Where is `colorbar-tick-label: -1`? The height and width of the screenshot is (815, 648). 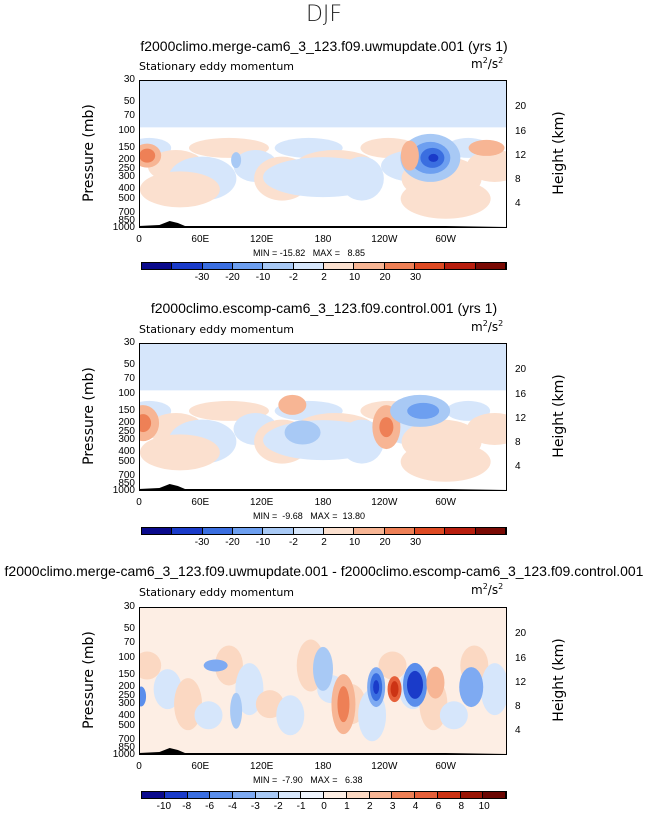
colorbar-tick-label: -1 is located at coordinates (301, 806).